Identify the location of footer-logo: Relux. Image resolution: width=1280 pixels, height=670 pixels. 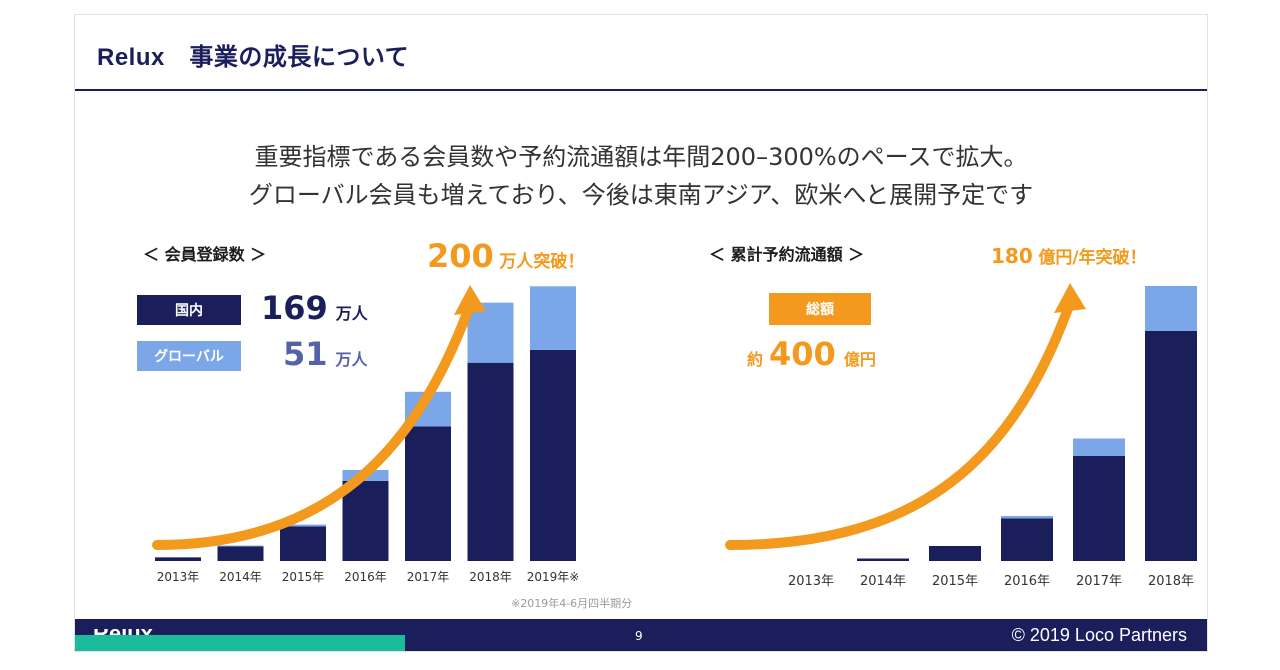
(123, 634).